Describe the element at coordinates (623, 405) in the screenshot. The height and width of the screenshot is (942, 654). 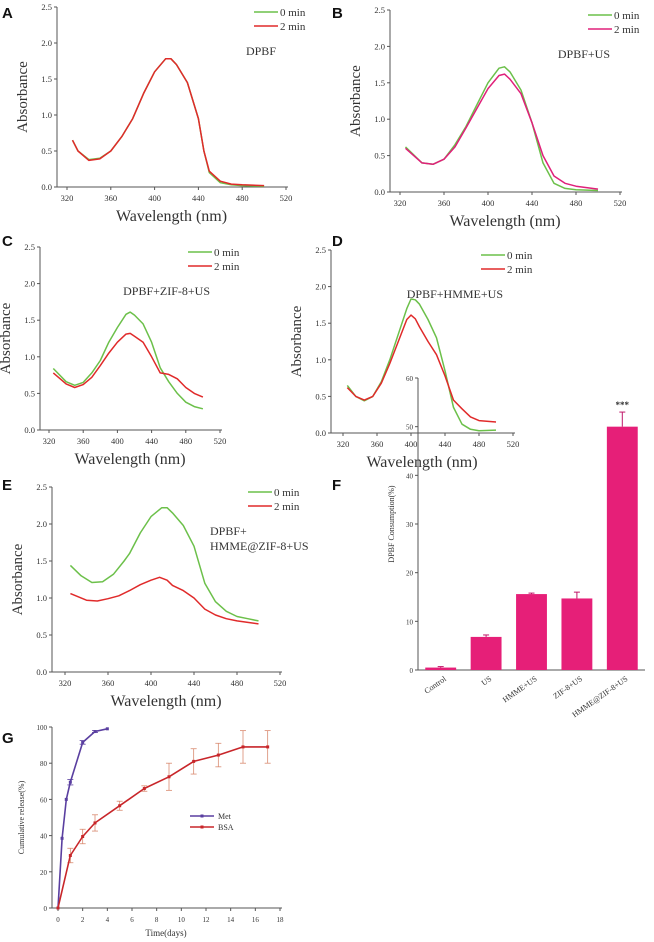
I see `significance-label: ***` at that location.